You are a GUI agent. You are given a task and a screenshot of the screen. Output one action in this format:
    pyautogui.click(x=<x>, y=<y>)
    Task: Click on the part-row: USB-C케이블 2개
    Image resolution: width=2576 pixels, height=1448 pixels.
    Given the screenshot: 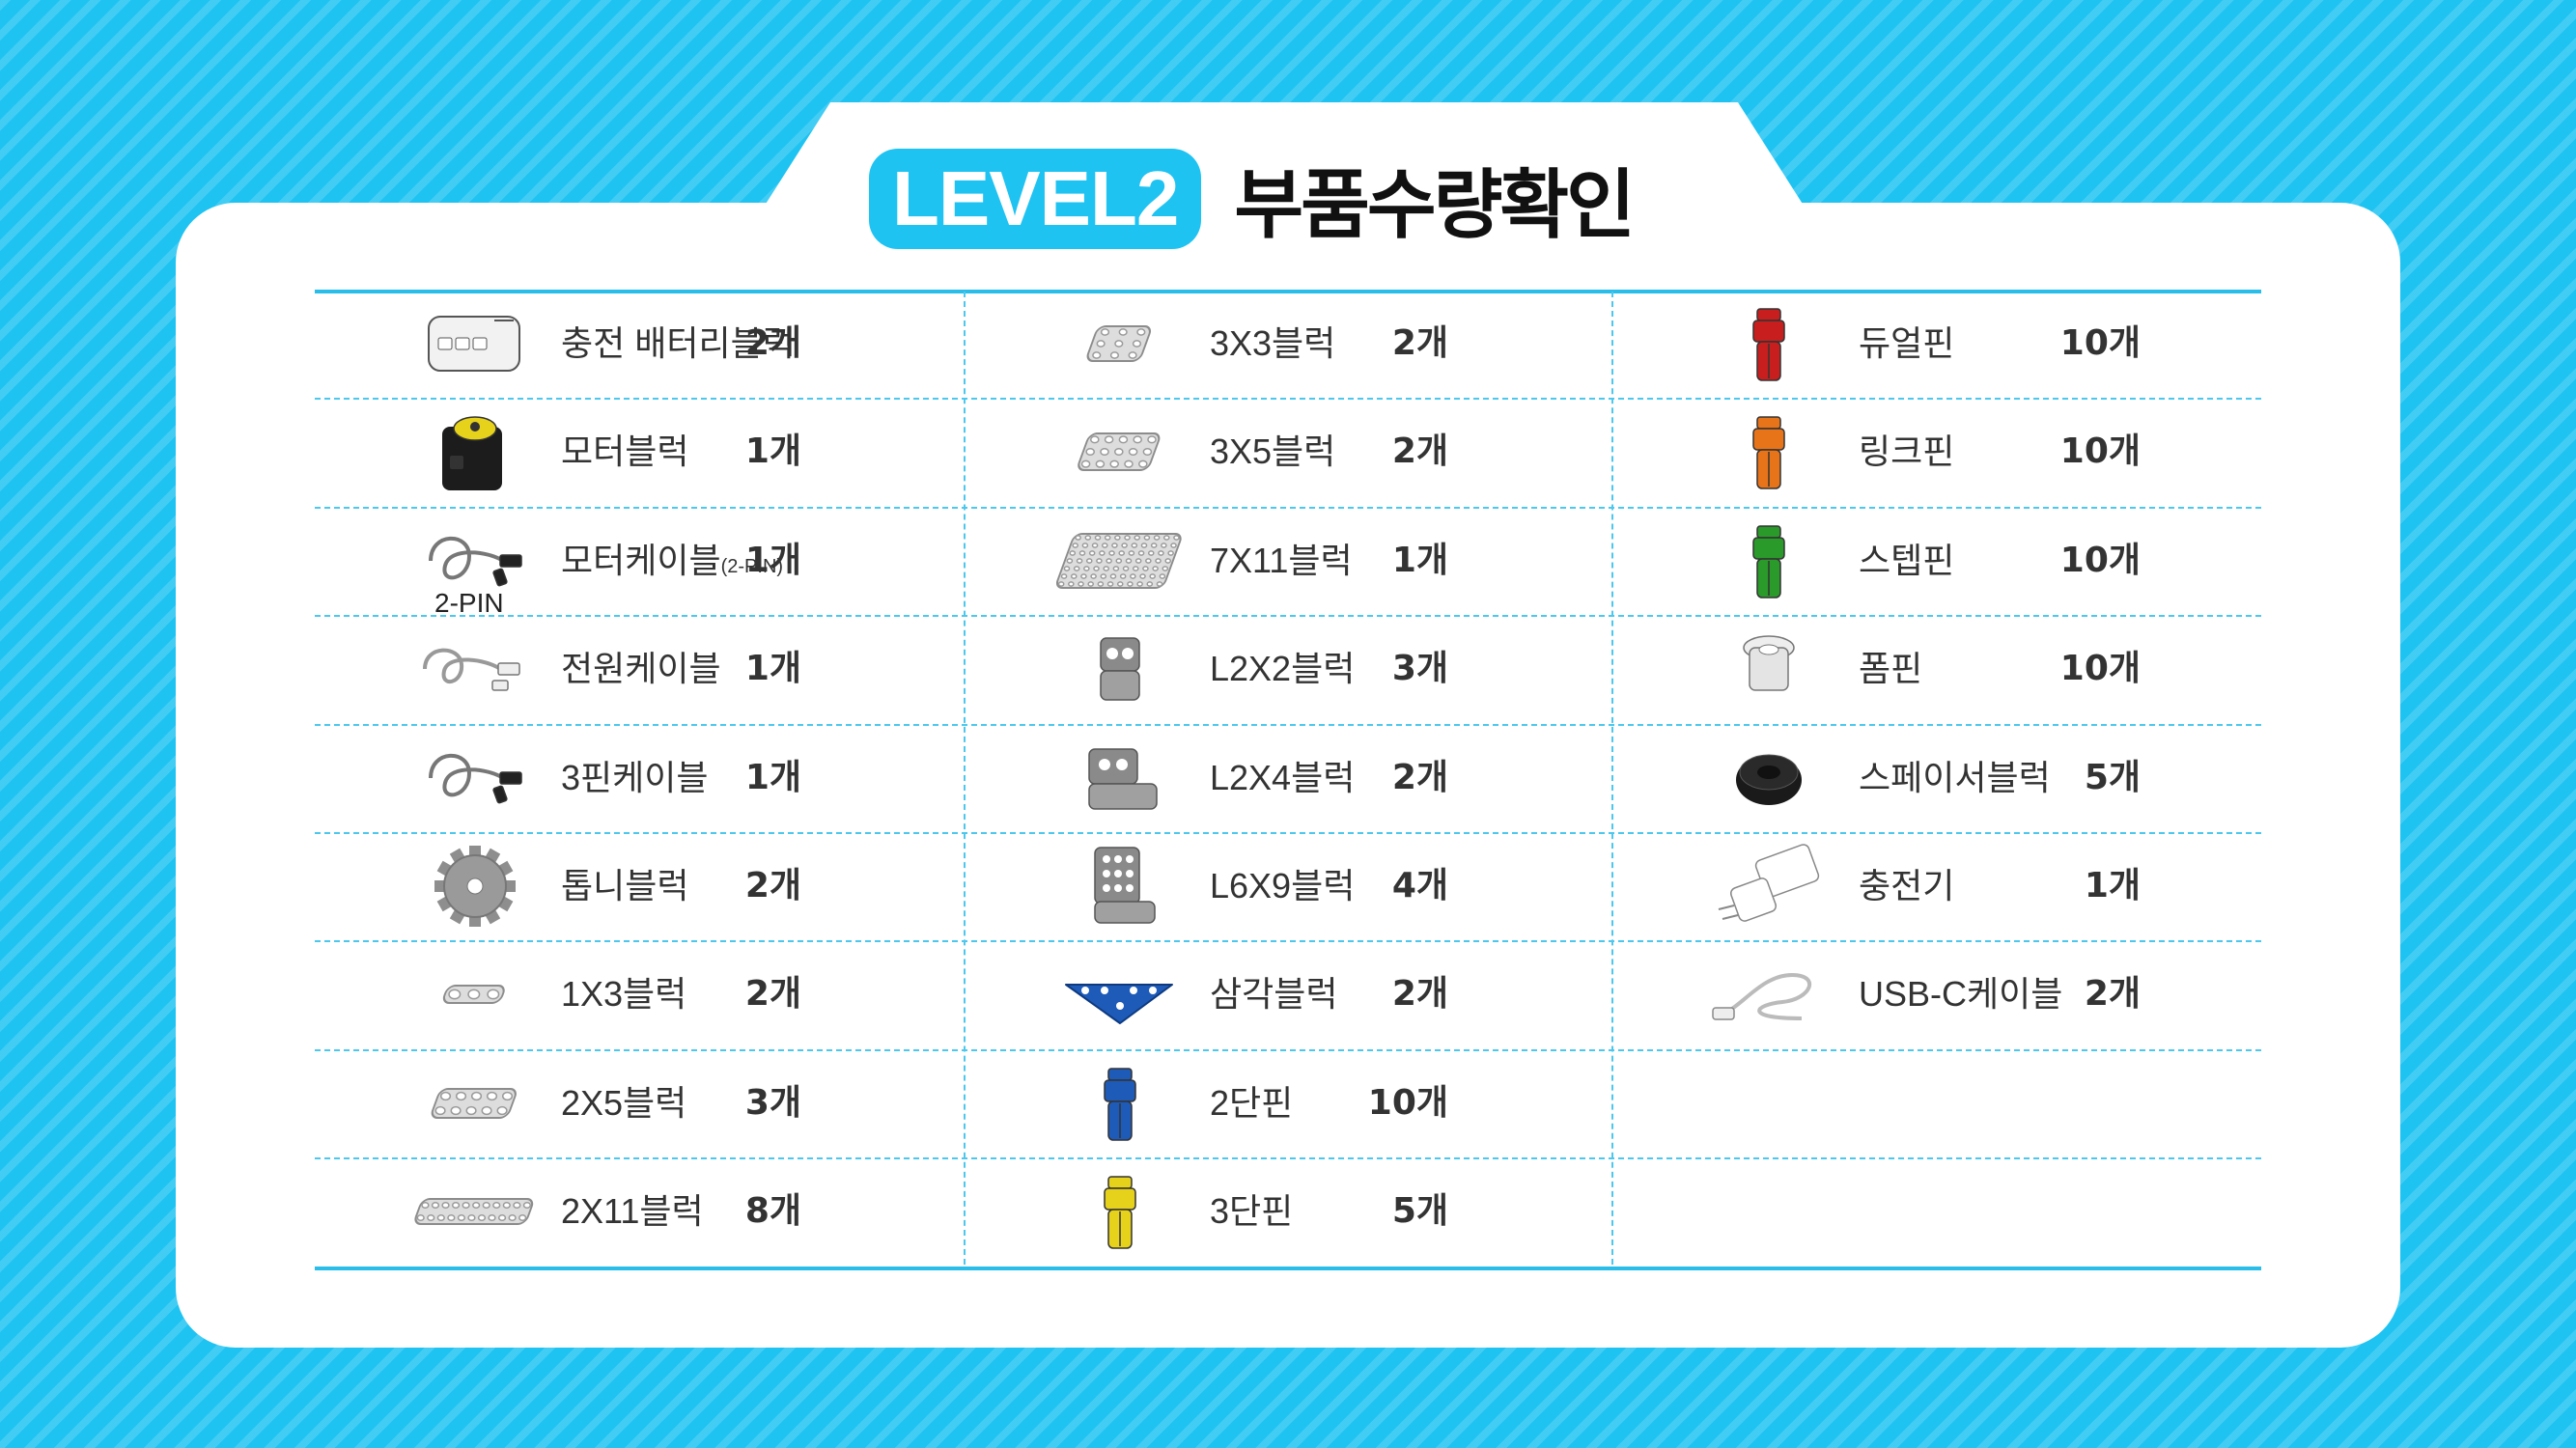 What is the action you would take?
    pyautogui.click(x=1936, y=994)
    